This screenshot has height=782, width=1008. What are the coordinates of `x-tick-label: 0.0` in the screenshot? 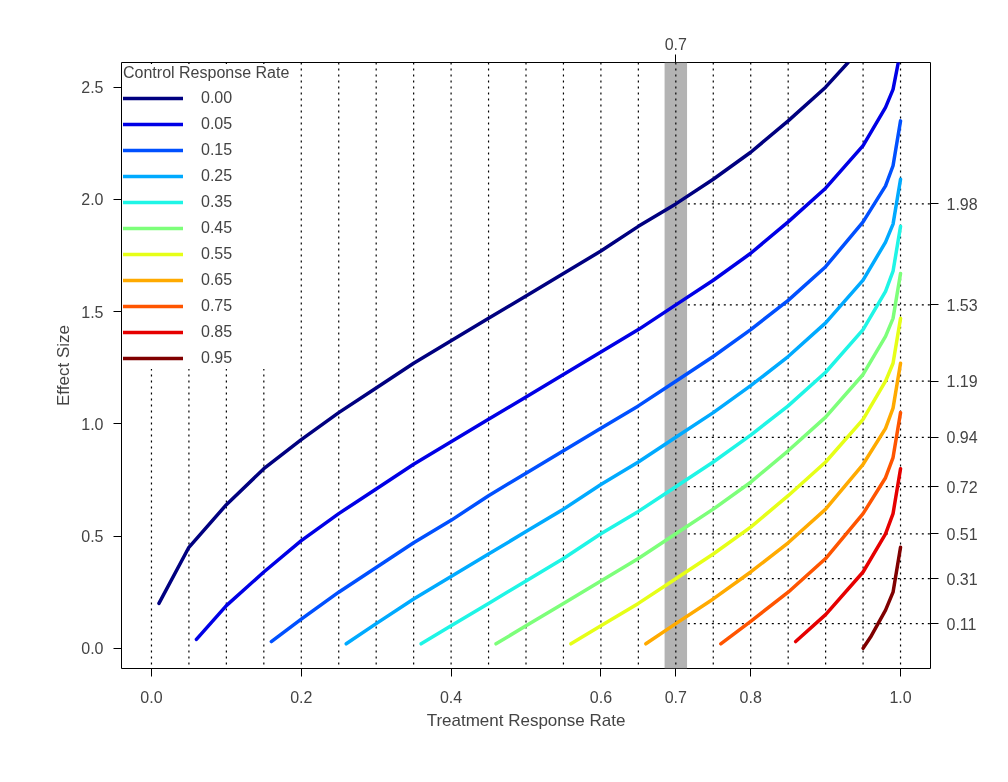 It's located at (151, 697).